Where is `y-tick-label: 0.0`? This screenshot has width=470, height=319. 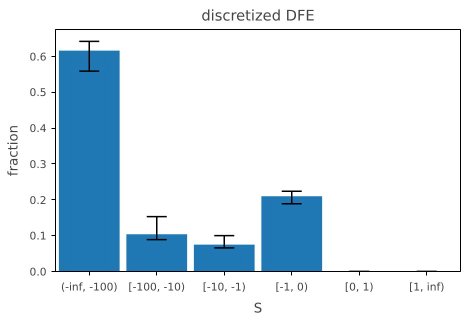 y-tick-label: 0.0 is located at coordinates (38, 272).